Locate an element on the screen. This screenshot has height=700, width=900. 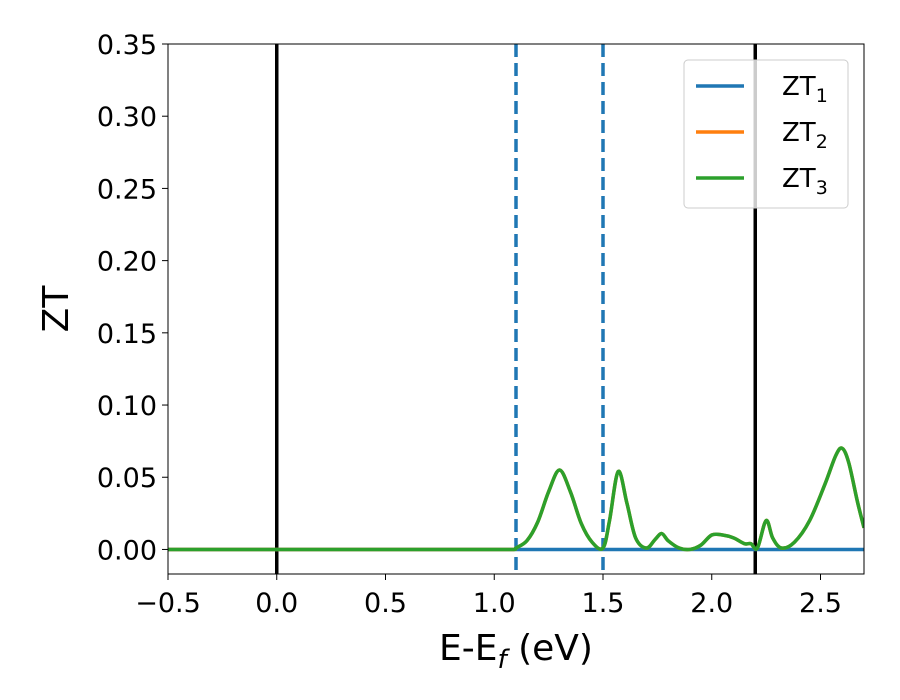
x-tick-label: −0.5 is located at coordinates (168, 603).